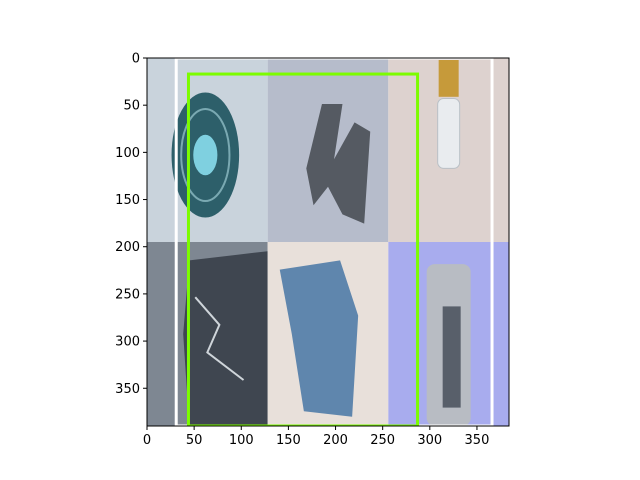 The width and height of the screenshot is (640, 480). Describe the element at coordinates (127, 200) in the screenshot. I see `y-tick-label: 150` at that location.